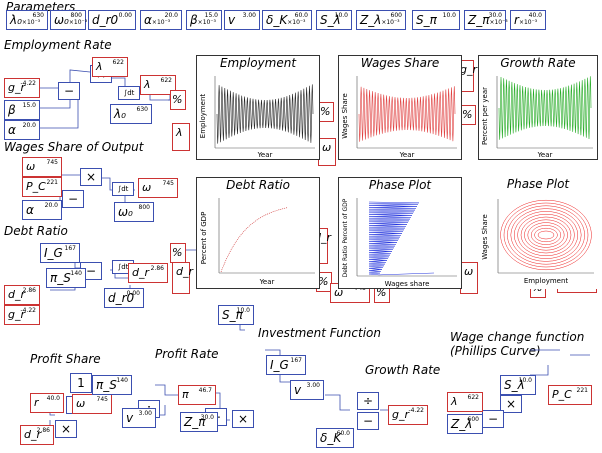 The image size is (602, 453). I want to click on growth-xlabel: Year, so click(545, 155).